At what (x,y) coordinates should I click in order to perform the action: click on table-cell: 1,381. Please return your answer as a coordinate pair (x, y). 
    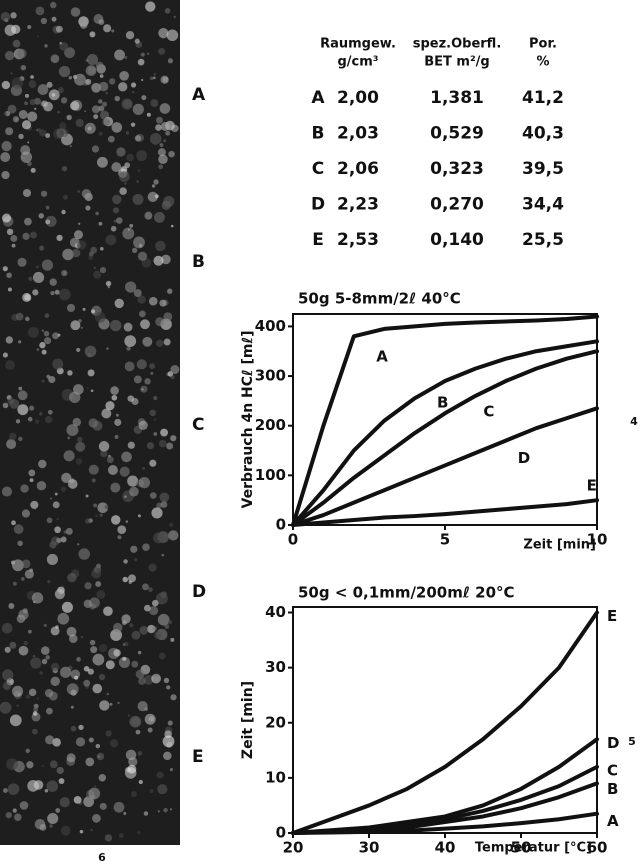
    Looking at the image, I should click on (457, 98).